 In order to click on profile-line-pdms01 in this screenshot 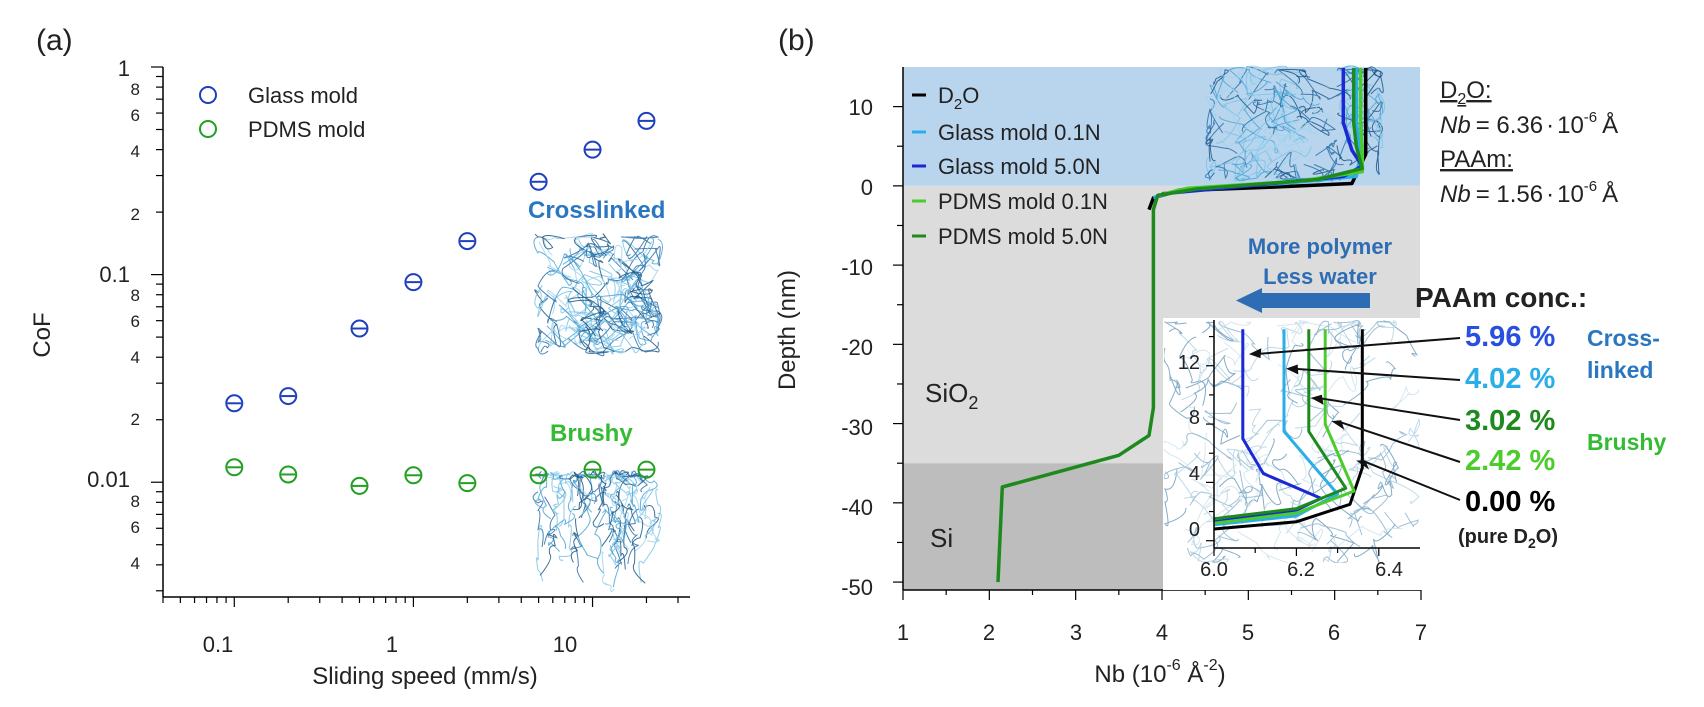, I will do `click(1261, 133)`.